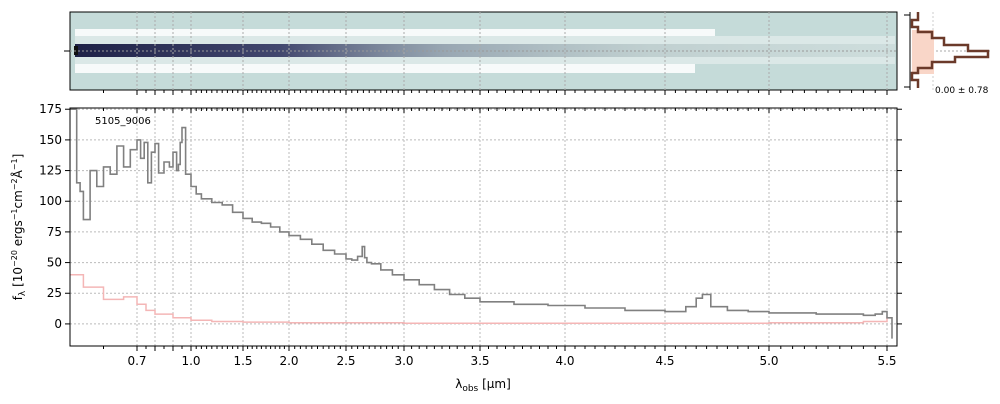 This screenshot has height=404, width=1000. What do you see at coordinates (403, 361) in the screenshot?
I see `x-tick-label: 3.0` at bounding box center [403, 361].